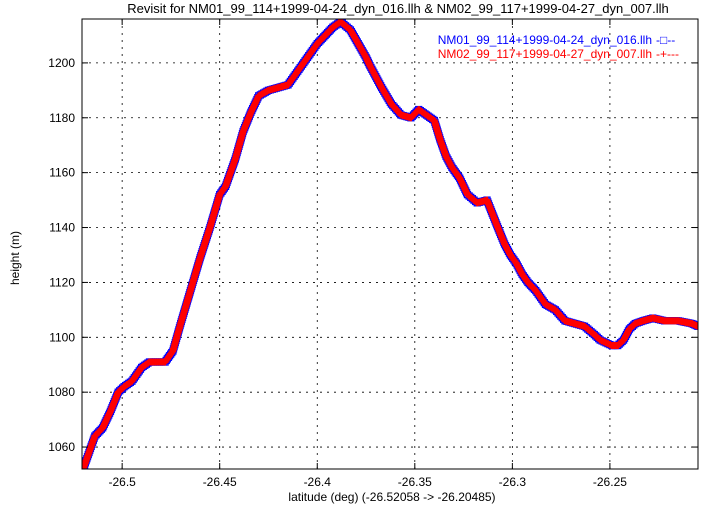  What do you see at coordinates (610, 482) in the screenshot?
I see `x-tick-label: -26.25` at bounding box center [610, 482].